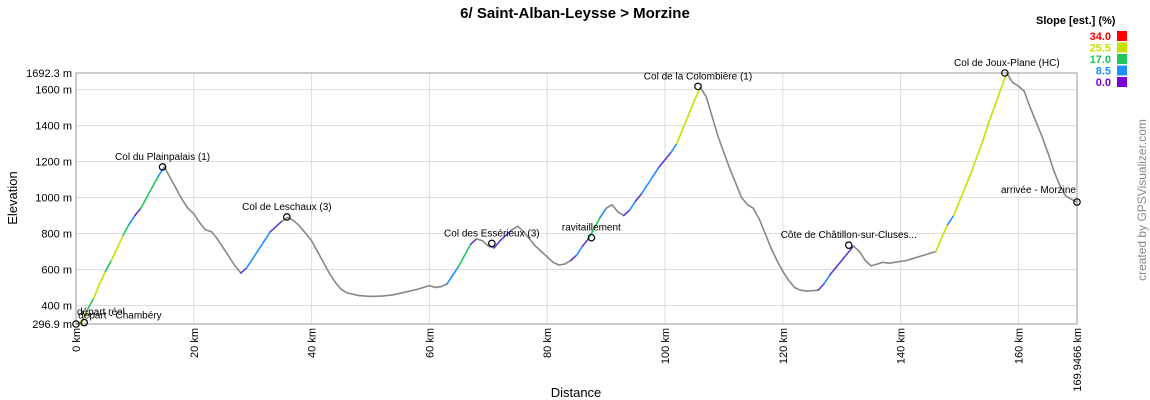 This screenshot has height=400, width=1150. What do you see at coordinates (1100, 60) in the screenshot?
I see `legend-value: 17.0` at bounding box center [1100, 60].